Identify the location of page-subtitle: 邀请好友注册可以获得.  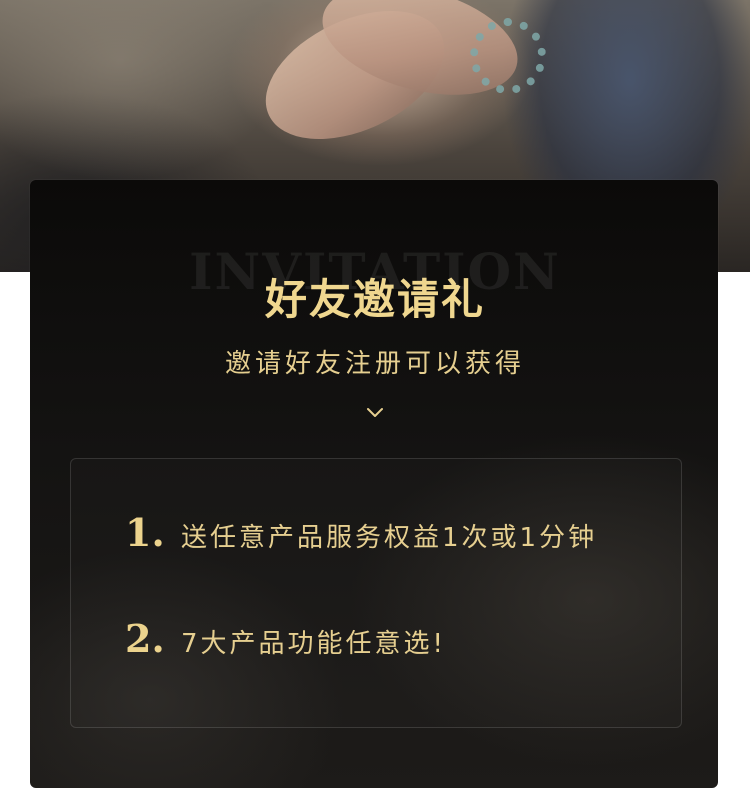
(374, 364).